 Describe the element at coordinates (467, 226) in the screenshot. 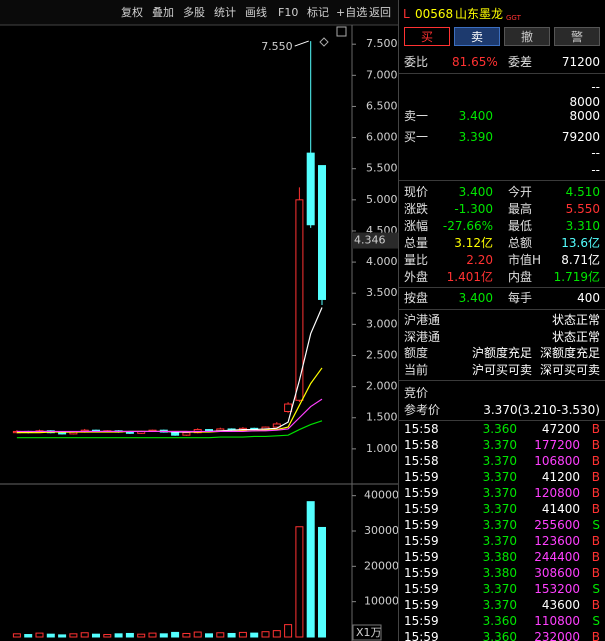

I see `value: -27.66%` at that location.